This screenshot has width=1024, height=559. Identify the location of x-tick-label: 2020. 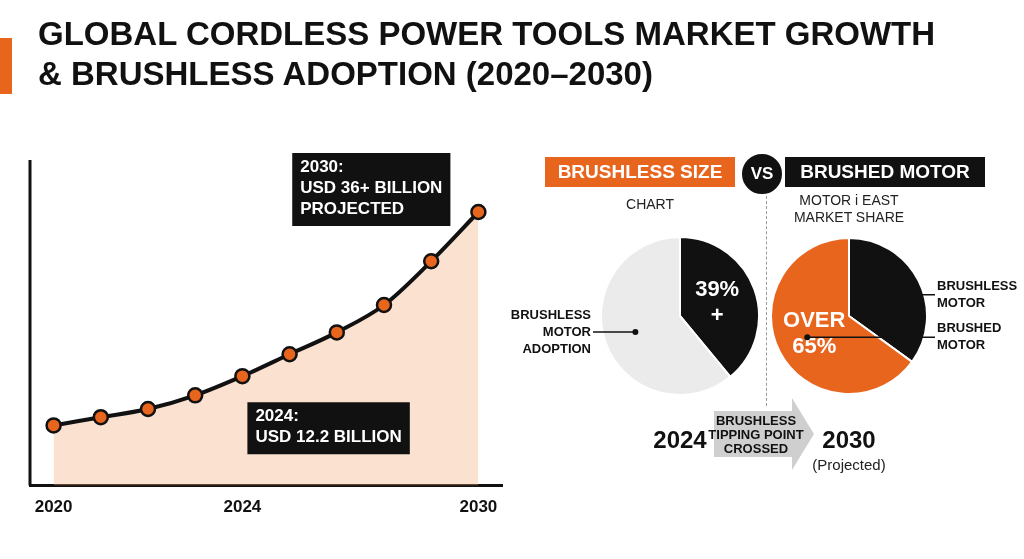
(53, 507).